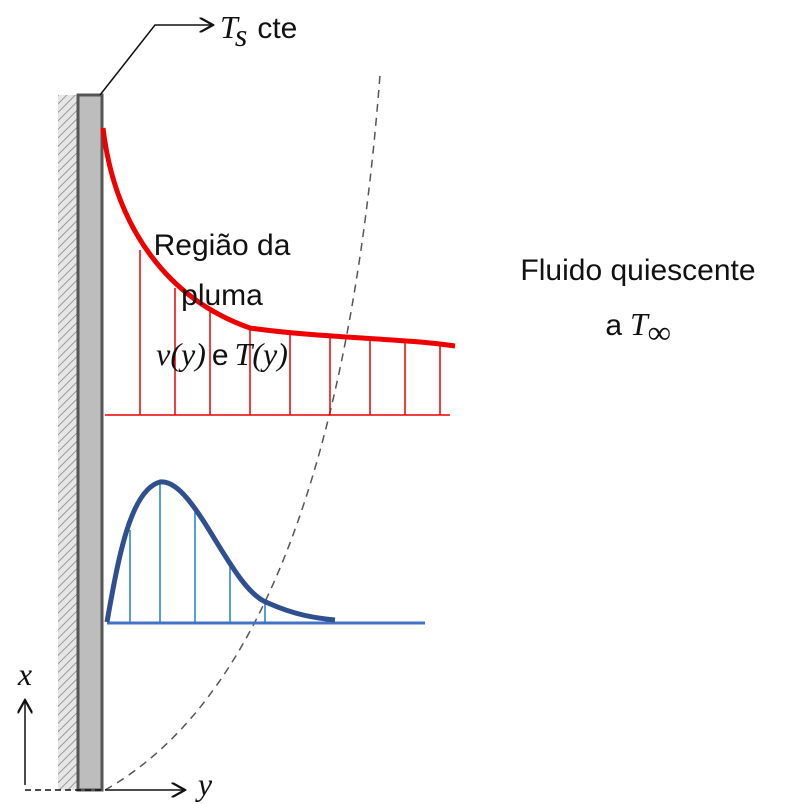 The width and height of the screenshot is (789, 804). I want to click on leader-arrow, so click(156, 60).